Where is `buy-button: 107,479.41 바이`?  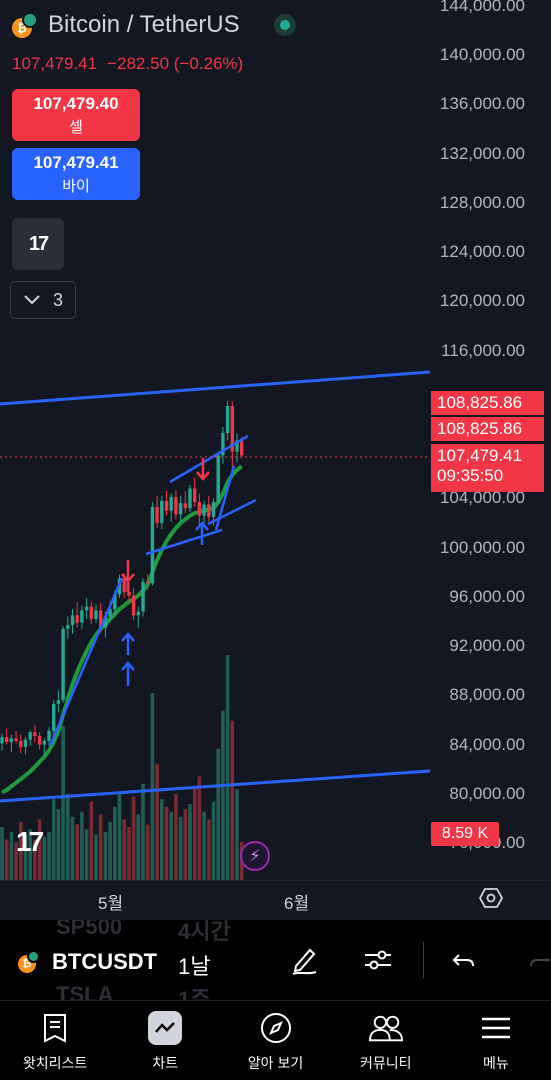
buy-button: 107,479.41 바이 is located at coordinates (76, 174).